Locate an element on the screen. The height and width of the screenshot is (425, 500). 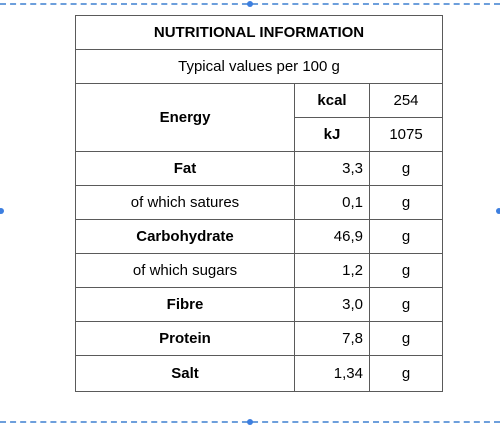
kj-value: 1075 is located at coordinates (406, 134).